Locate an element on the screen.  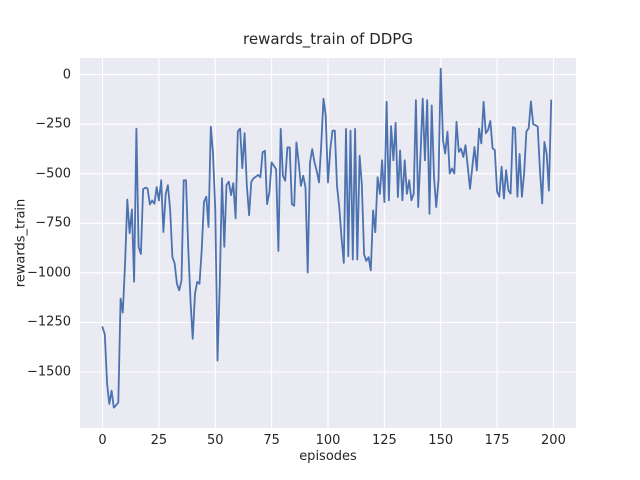
x-tick-label: 150 is located at coordinates (441, 440).